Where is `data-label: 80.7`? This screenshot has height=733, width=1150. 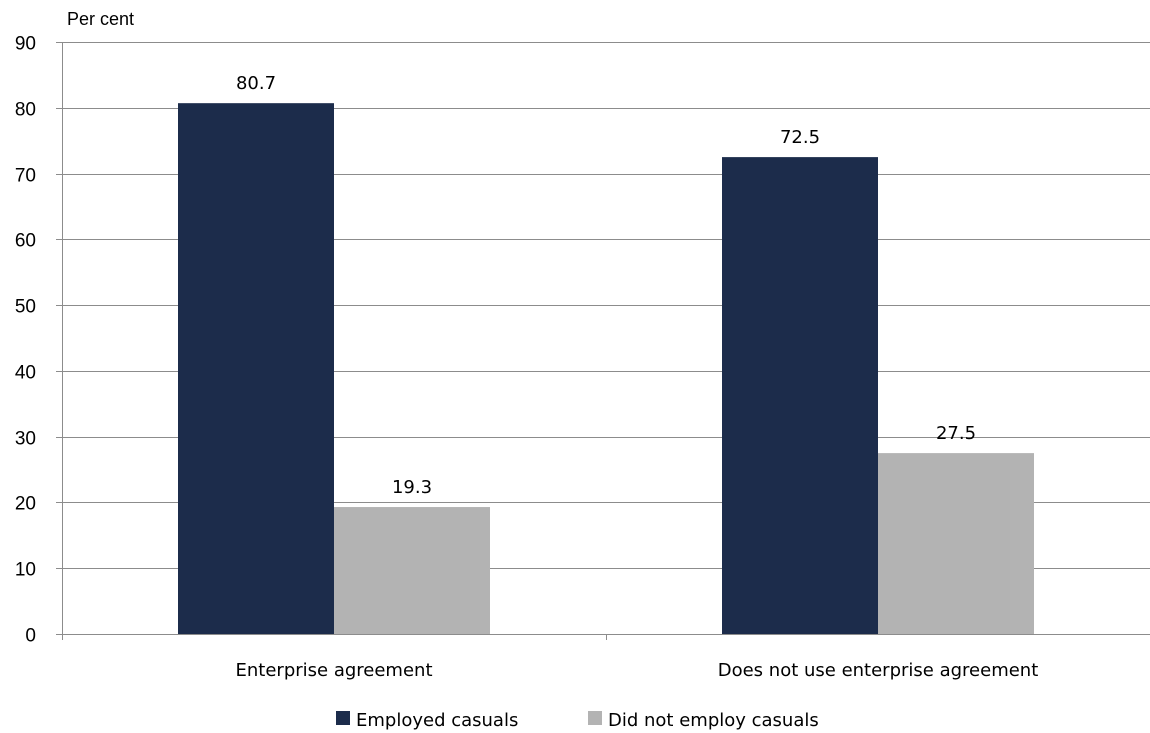
data-label: 80.7 is located at coordinates (256, 83).